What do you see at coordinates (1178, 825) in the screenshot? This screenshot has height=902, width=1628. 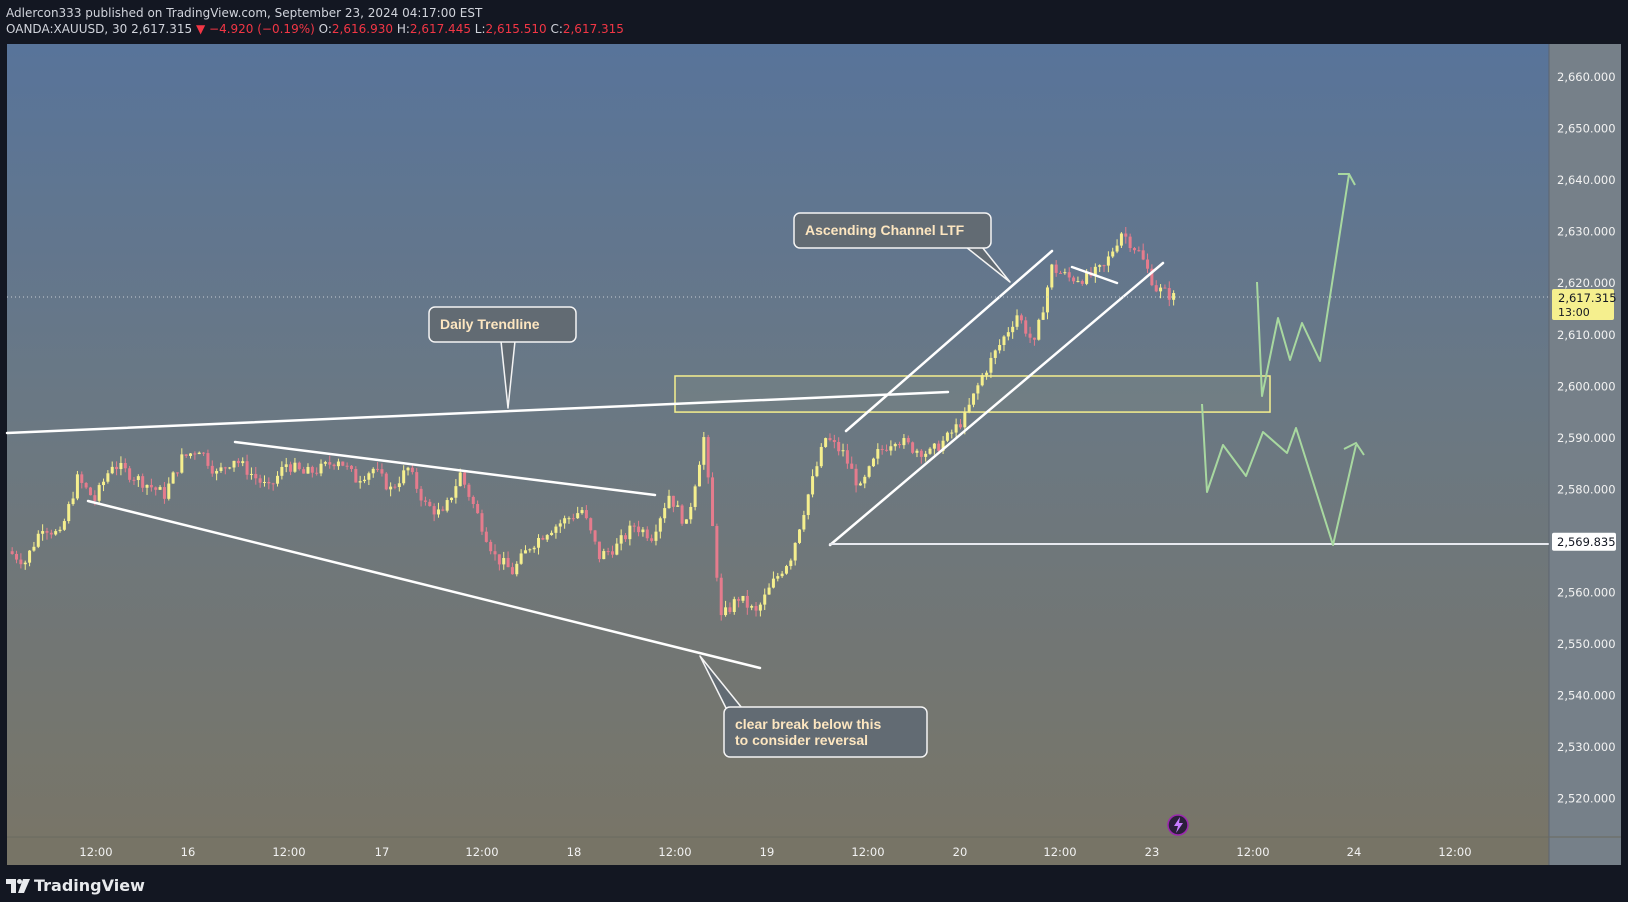 I see `lightning-icon` at bounding box center [1178, 825].